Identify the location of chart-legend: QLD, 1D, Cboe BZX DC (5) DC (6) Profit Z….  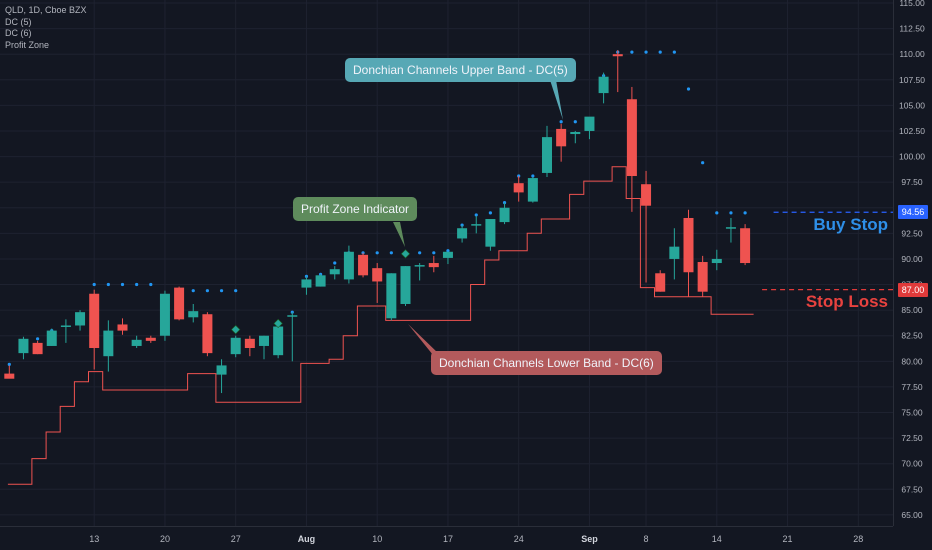
(46, 28).